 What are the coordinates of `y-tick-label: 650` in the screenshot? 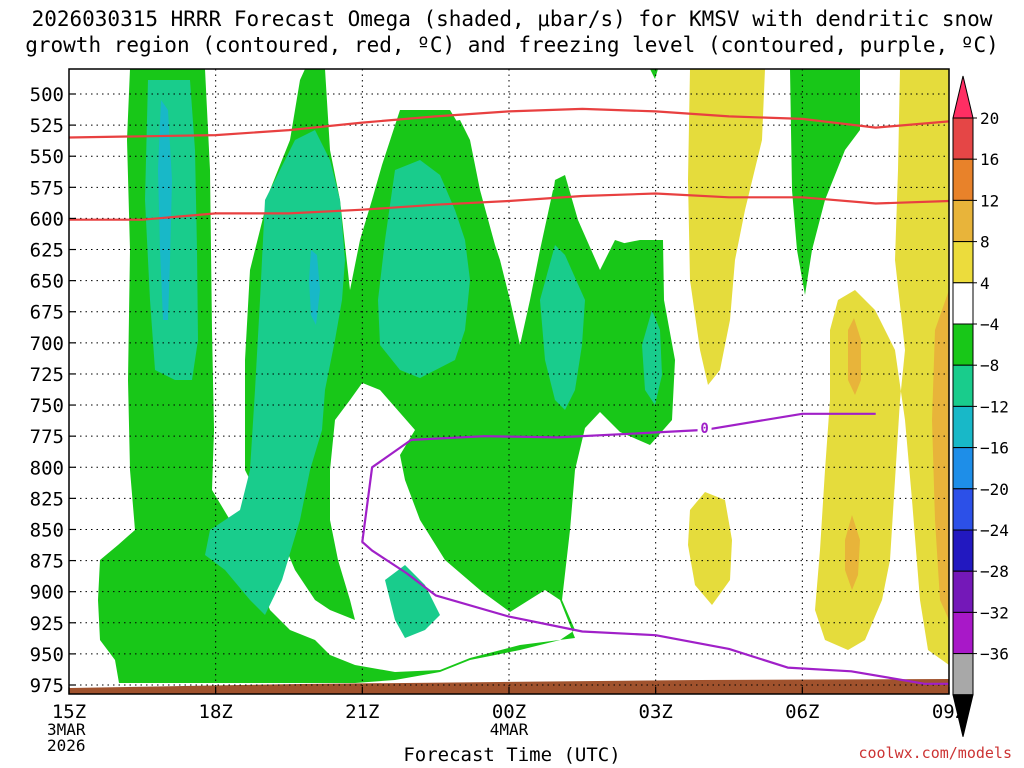 It's located at (47, 282).